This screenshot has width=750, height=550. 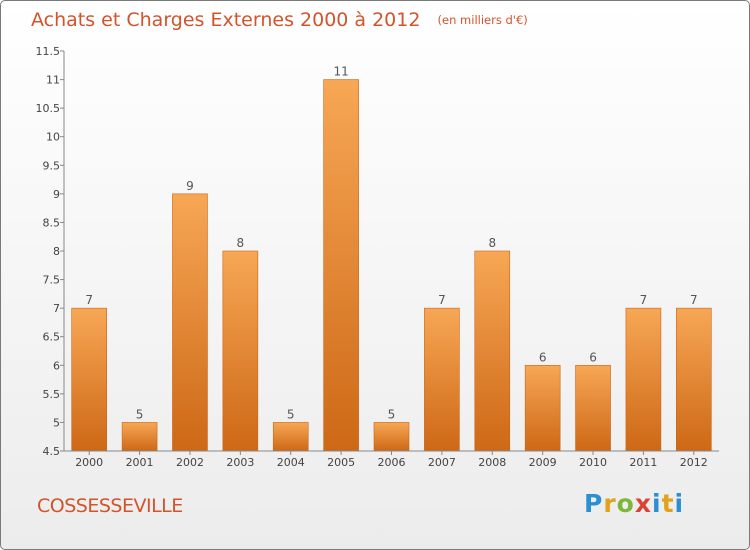 What do you see at coordinates (492, 351) in the screenshot?
I see `bar-2008` at bounding box center [492, 351].